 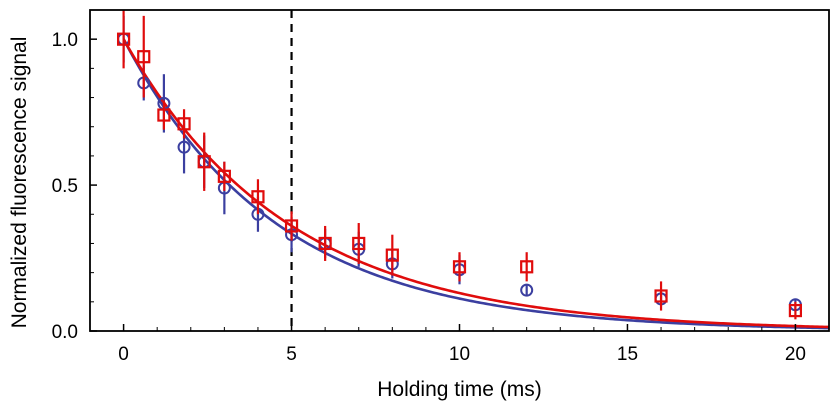 I want to click on y-tick-label: 0.5, so click(x=65, y=186).